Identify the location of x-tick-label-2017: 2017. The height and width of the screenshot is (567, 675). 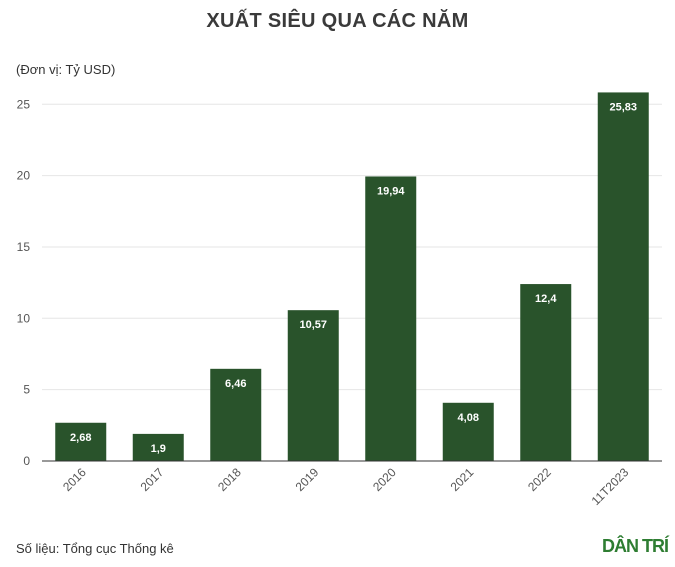
(152, 479).